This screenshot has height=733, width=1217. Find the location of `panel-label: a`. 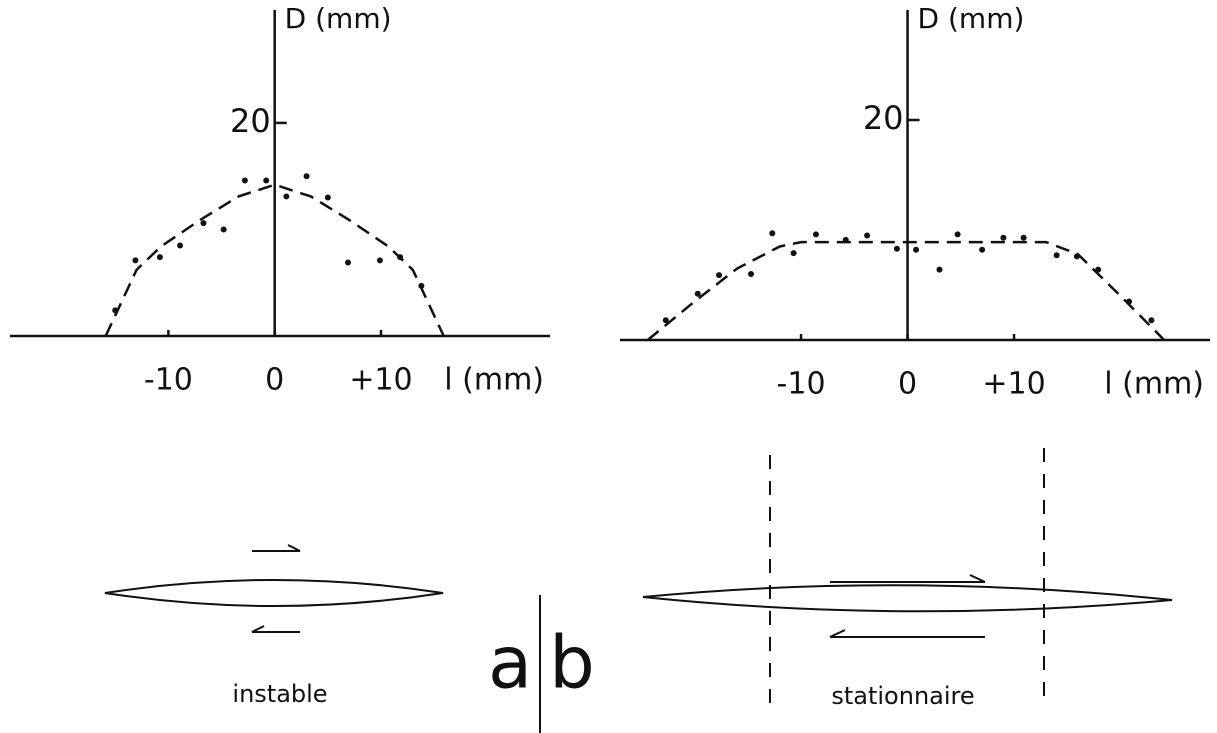

panel-label: a is located at coordinates (510, 663).